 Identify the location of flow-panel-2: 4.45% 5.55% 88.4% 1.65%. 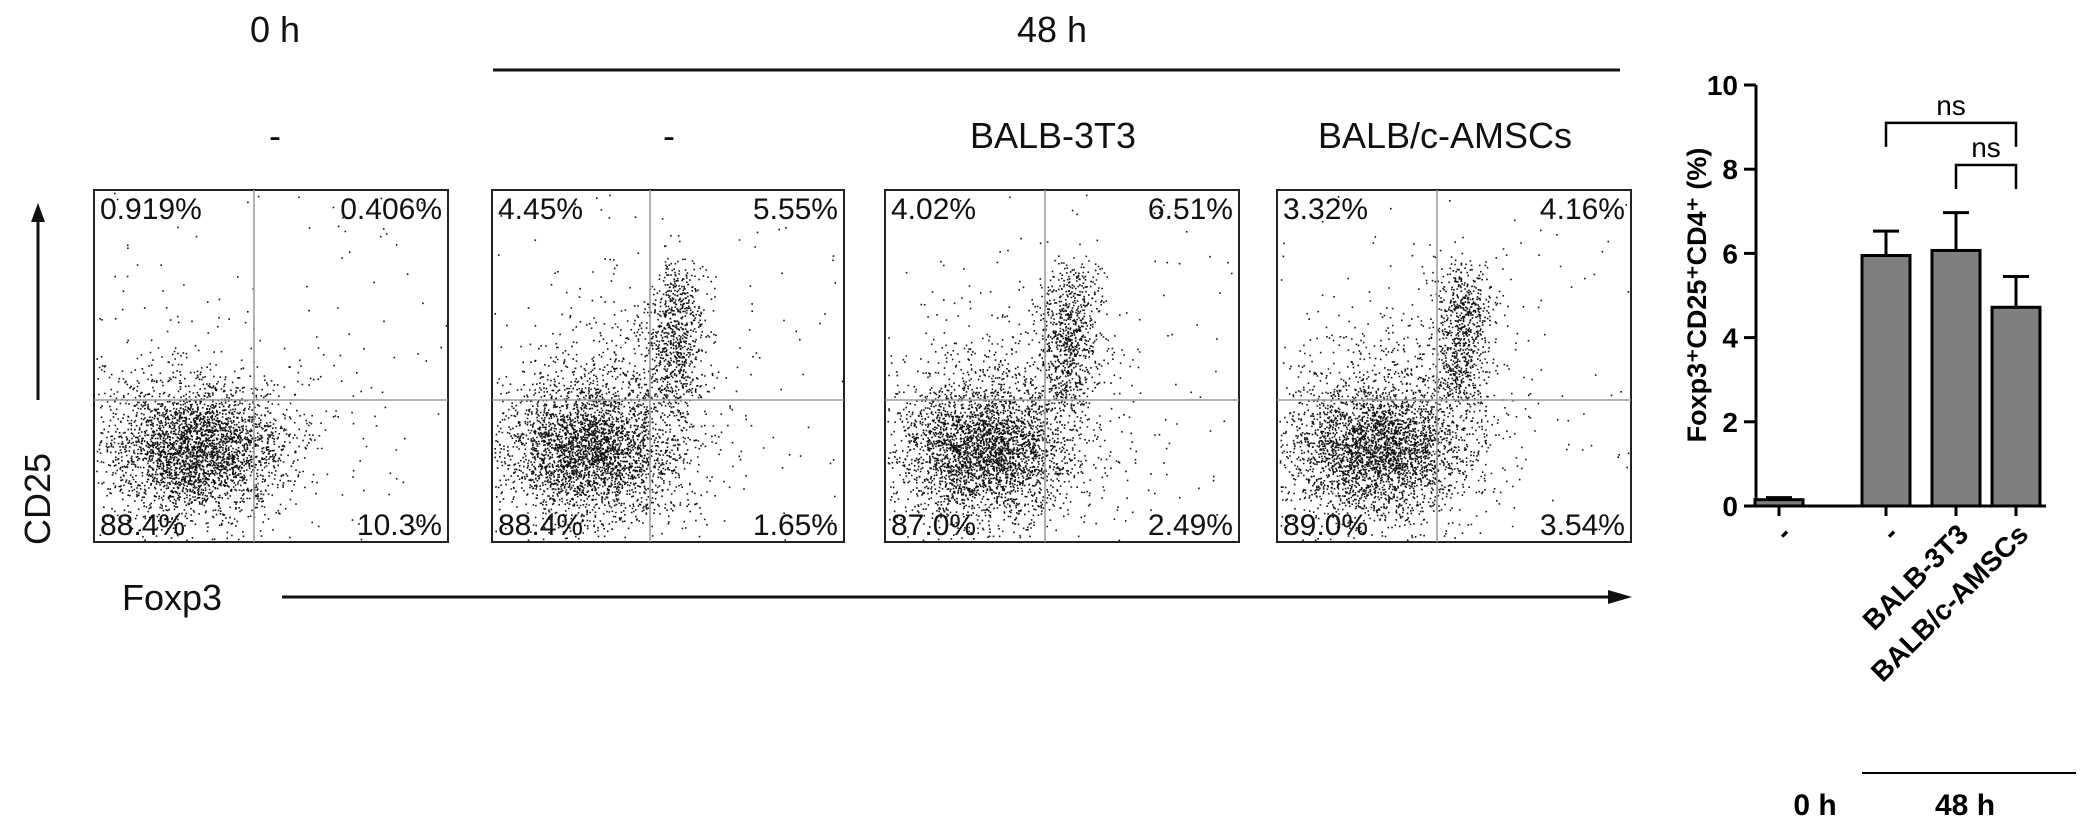
(668, 366).